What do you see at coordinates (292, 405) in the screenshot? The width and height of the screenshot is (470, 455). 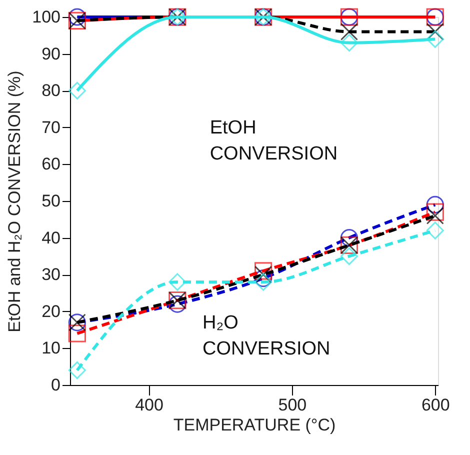 I see `x-tick-label: 500` at bounding box center [292, 405].